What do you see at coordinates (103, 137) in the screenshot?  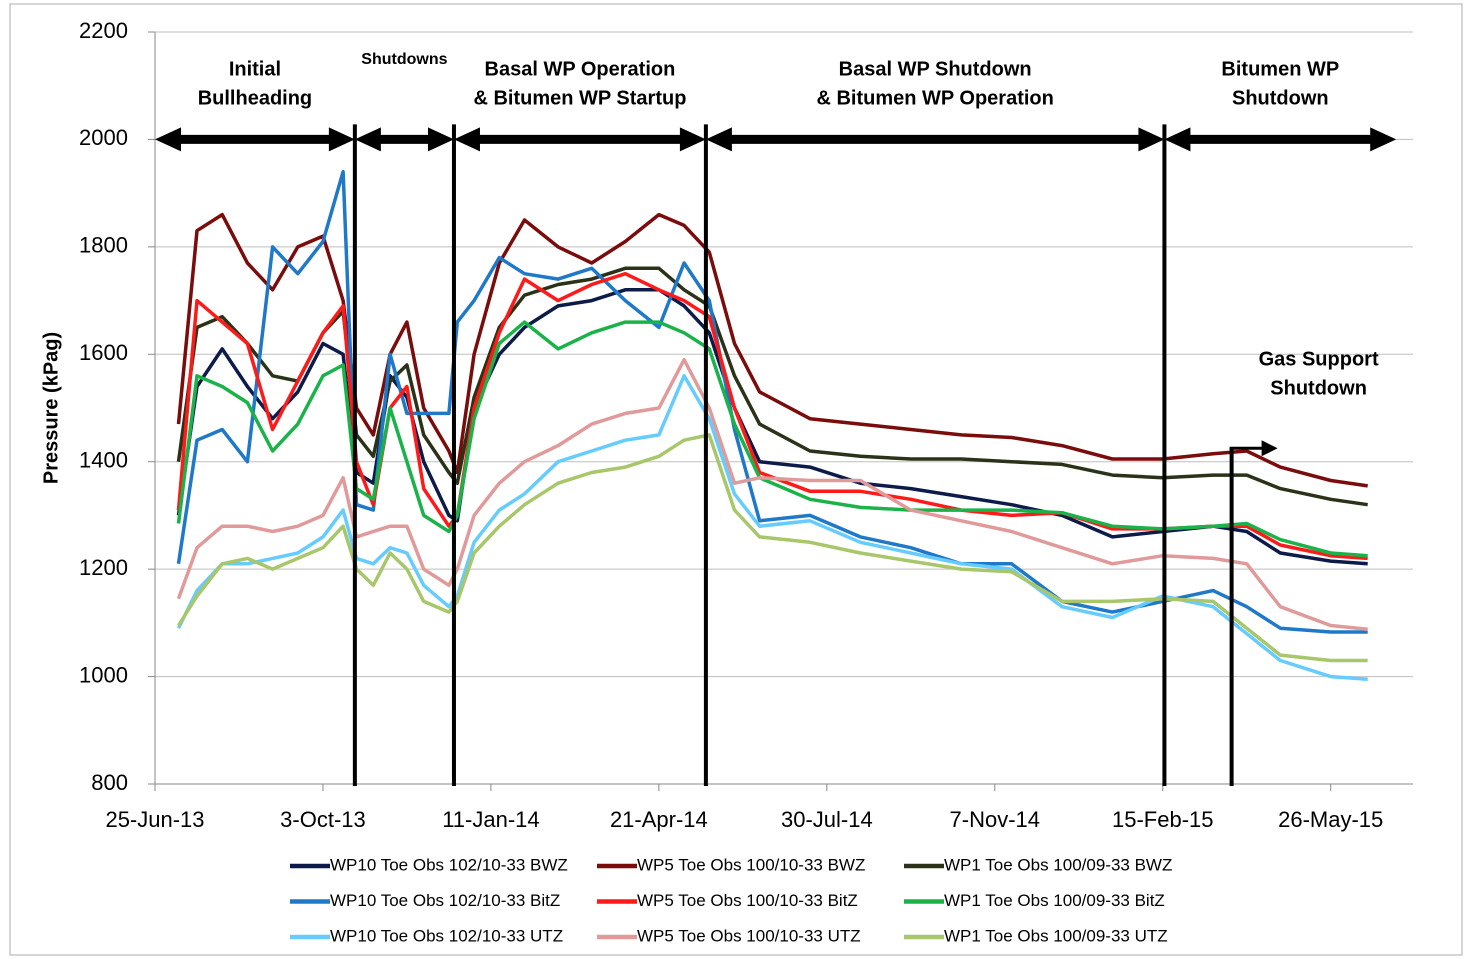 I see `y-tick-label: 2000` at bounding box center [103, 137].